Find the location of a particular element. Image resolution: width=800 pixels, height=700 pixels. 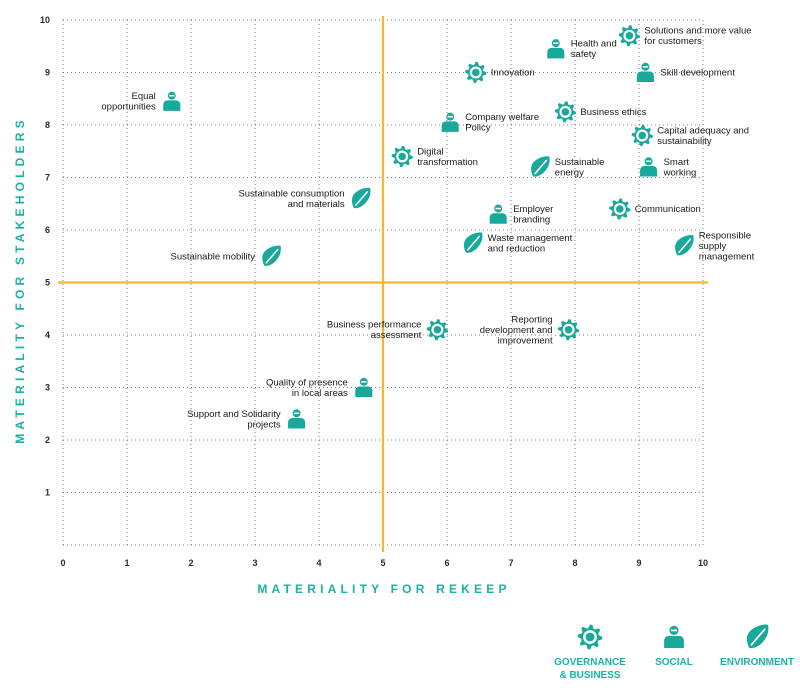

data-point: Quality of presence in local areas is located at coordinates (319, 388).